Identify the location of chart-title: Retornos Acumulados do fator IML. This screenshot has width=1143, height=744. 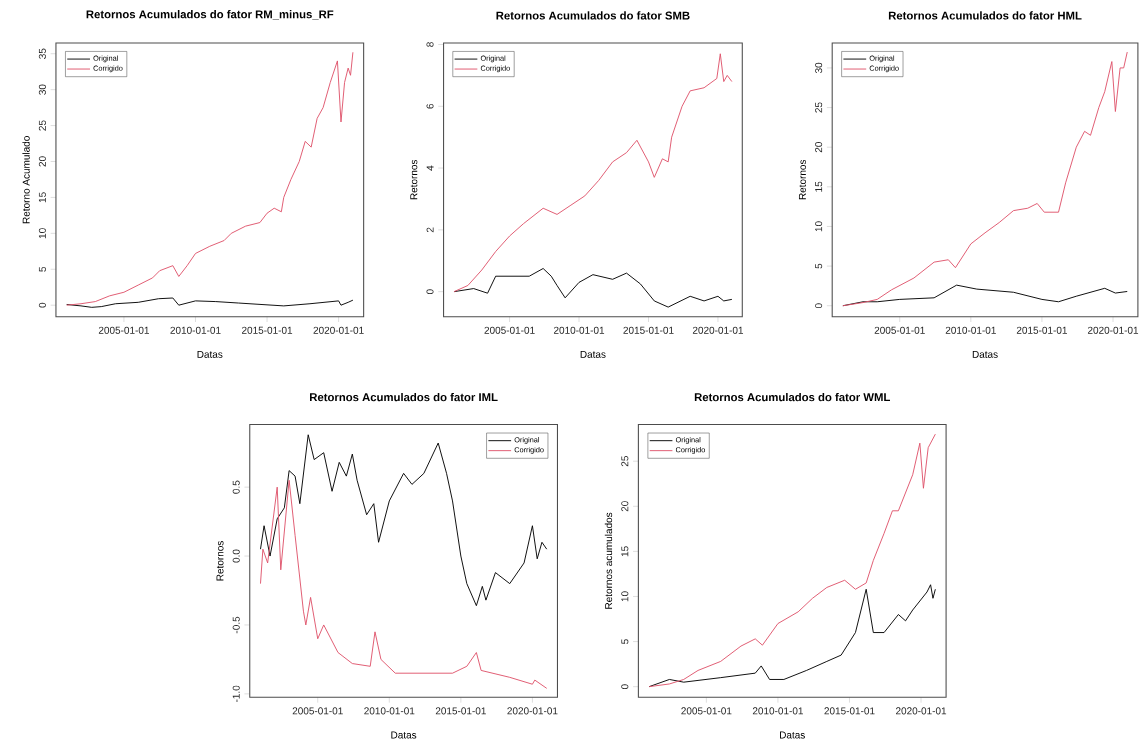
(404, 397).